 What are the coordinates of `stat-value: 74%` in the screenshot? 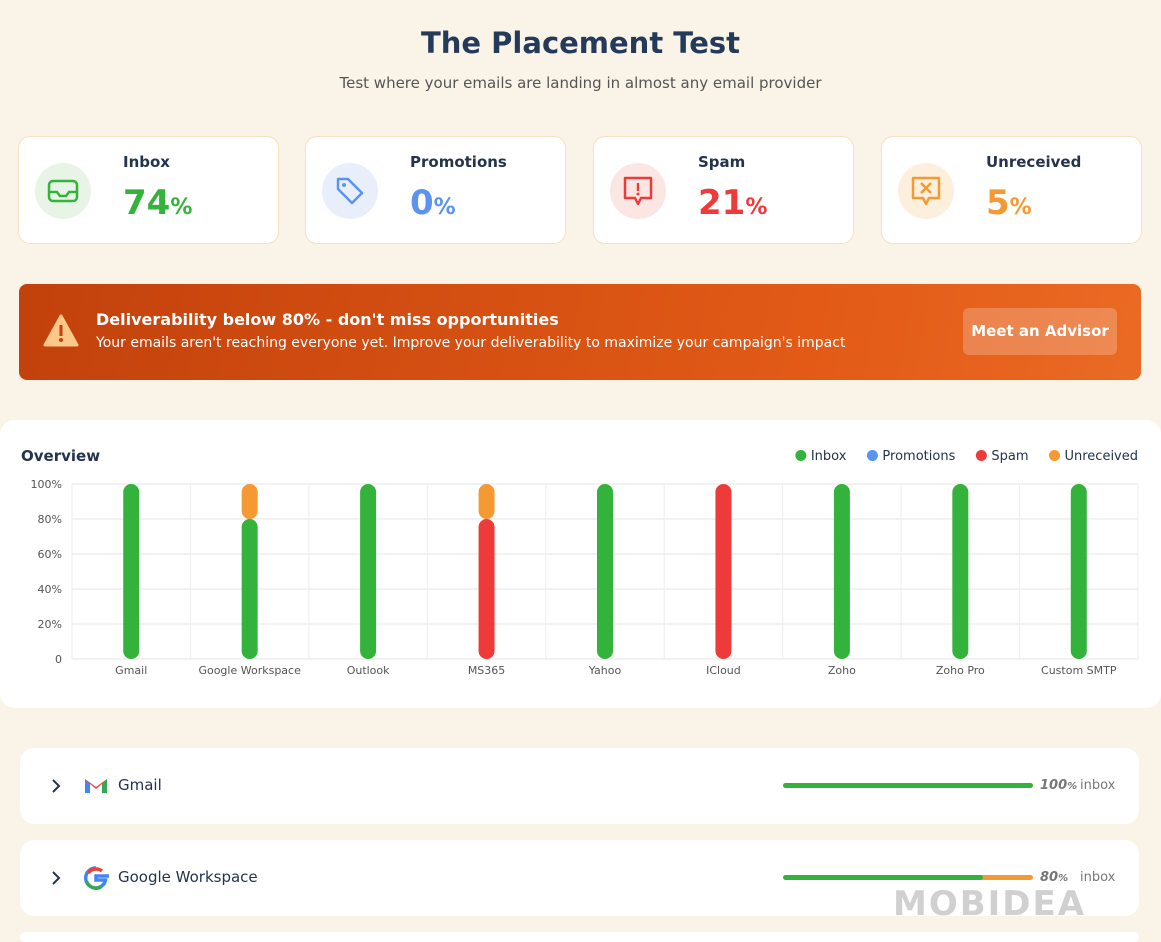 It's located at (157, 203).